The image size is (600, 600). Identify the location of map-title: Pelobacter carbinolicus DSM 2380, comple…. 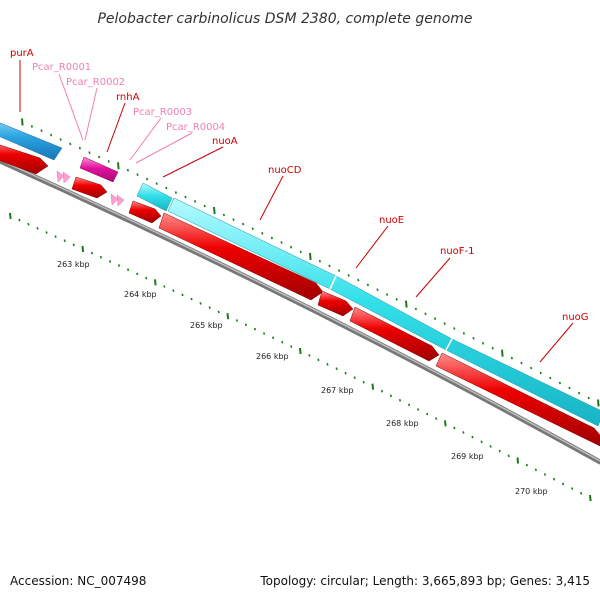
(284, 19).